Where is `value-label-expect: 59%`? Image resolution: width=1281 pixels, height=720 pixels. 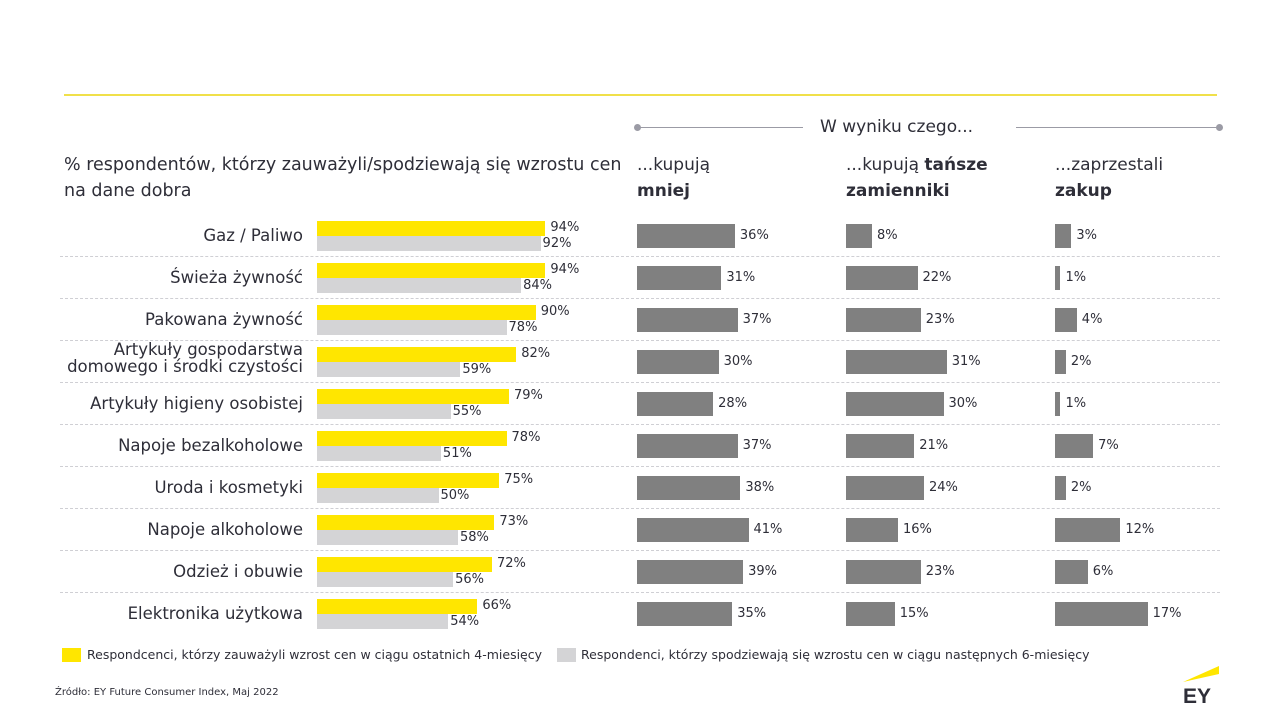 value-label-expect: 59% is located at coordinates (477, 369).